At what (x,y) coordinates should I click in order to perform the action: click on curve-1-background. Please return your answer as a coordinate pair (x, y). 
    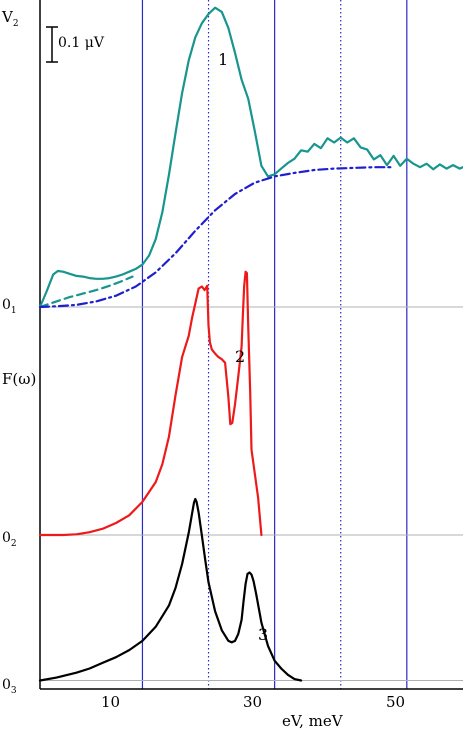
    Looking at the image, I should click on (216, 237).